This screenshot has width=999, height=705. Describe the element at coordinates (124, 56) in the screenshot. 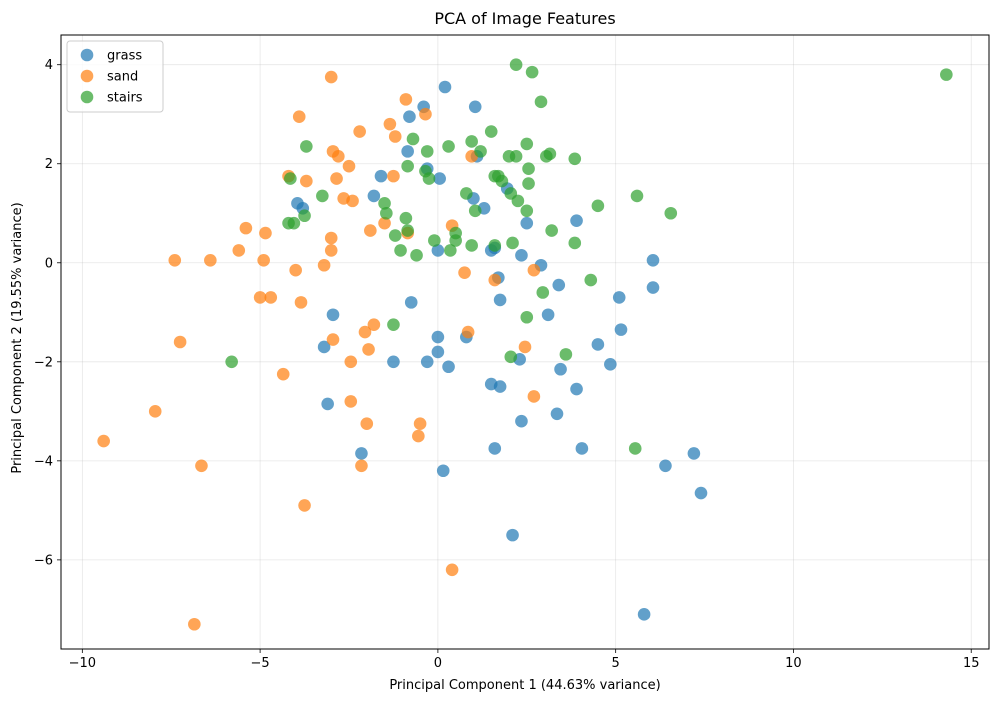

I see `legend-label-grass: grass` at that location.